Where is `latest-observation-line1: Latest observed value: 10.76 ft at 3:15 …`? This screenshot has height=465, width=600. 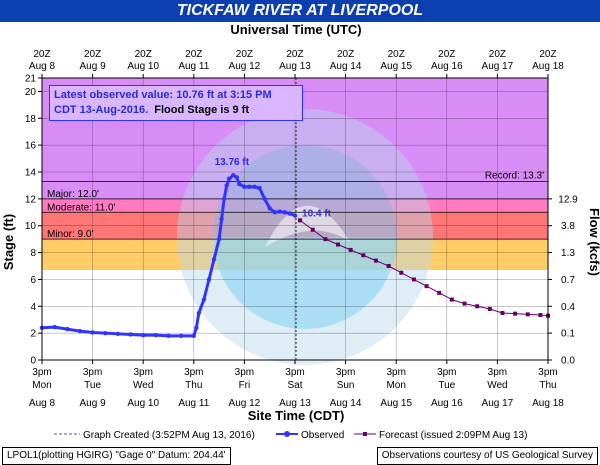
latest-observation-line1: Latest observed value: 10.76 ft at 3:15 … is located at coordinates (163, 95).